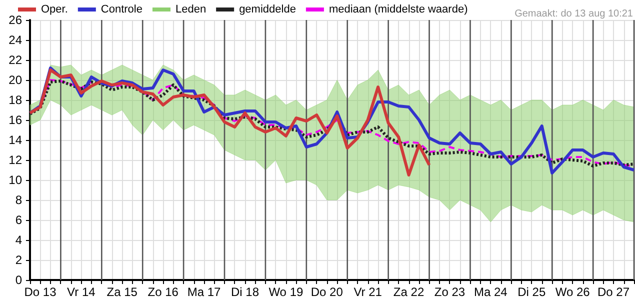  Describe the element at coordinates (267, 10) in the screenshot. I see `legend-label: gemiddelde` at that location.